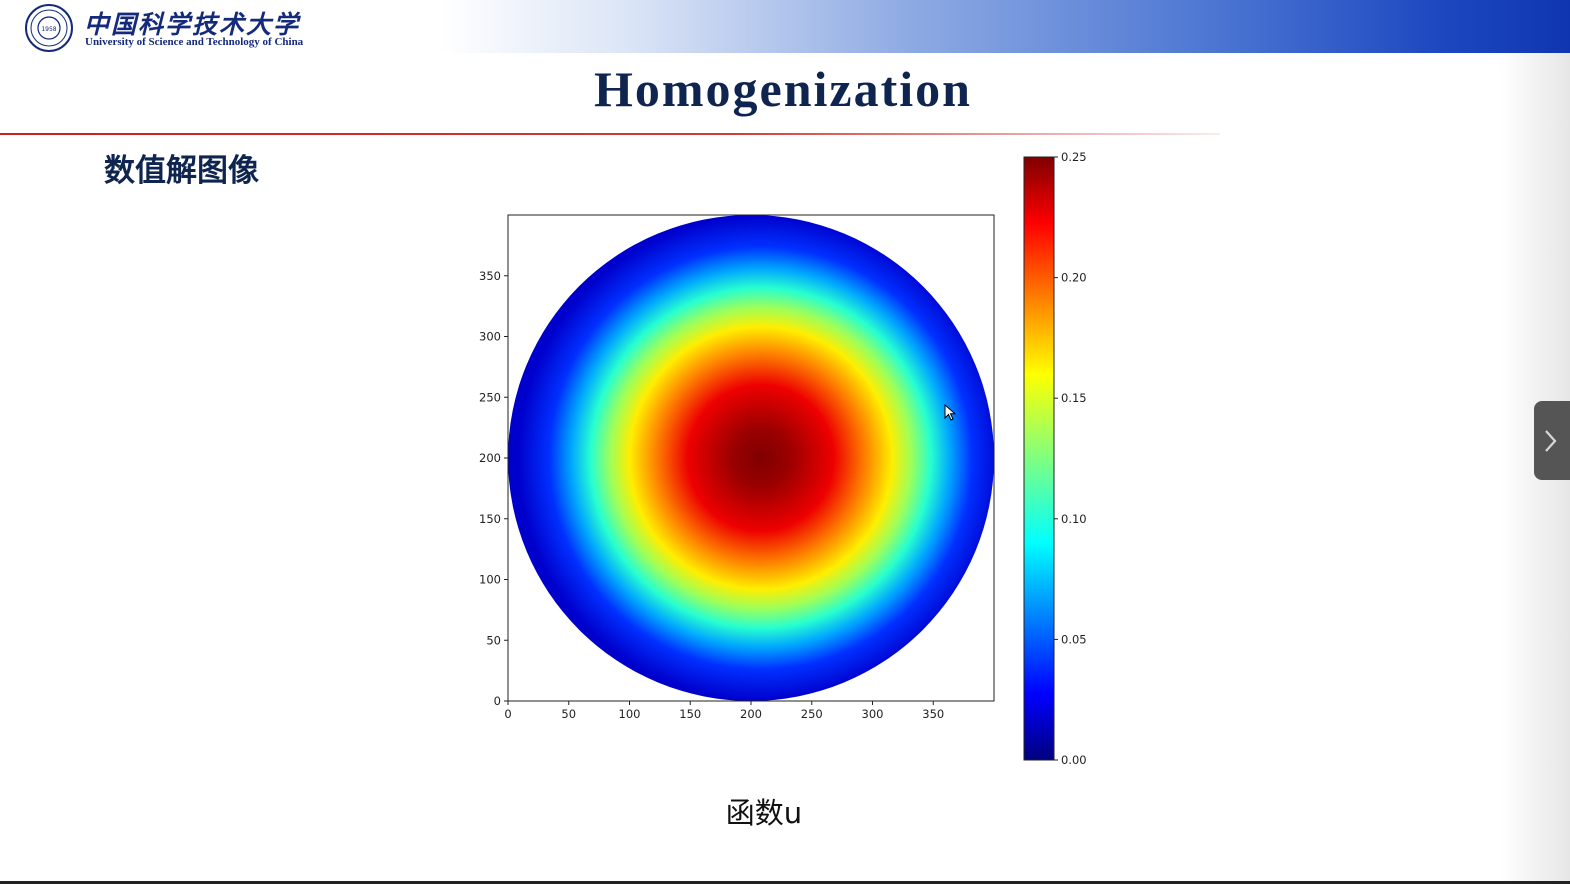 The height and width of the screenshot is (884, 1570). Describe the element at coordinates (490, 580) in the screenshot. I see `y-tick-label: 100` at that location.